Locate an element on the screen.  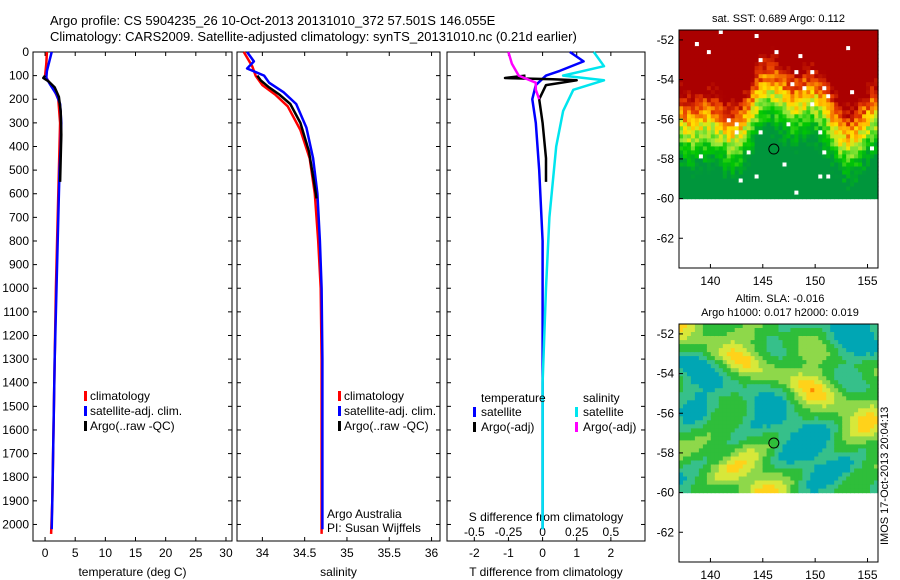
x-tick-label: 30 is located at coordinates (226, 553).